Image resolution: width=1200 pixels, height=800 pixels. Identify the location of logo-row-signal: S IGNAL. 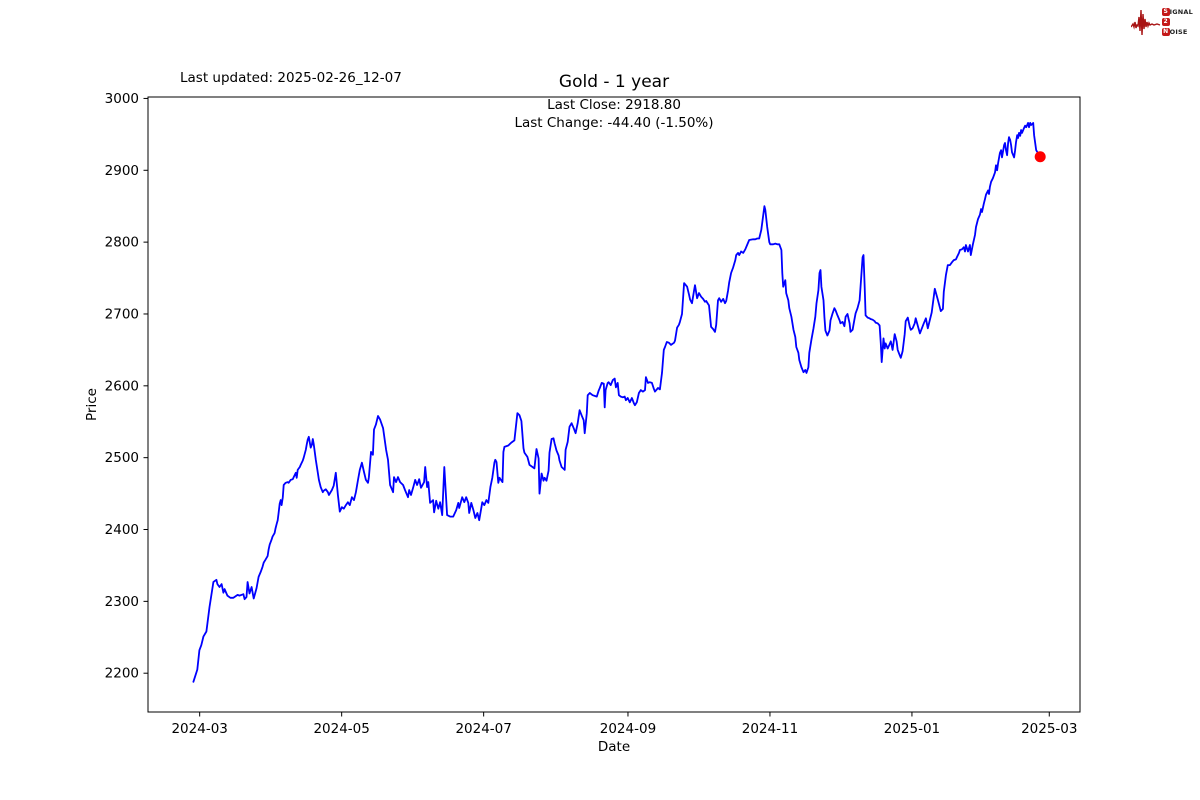
(1177, 12).